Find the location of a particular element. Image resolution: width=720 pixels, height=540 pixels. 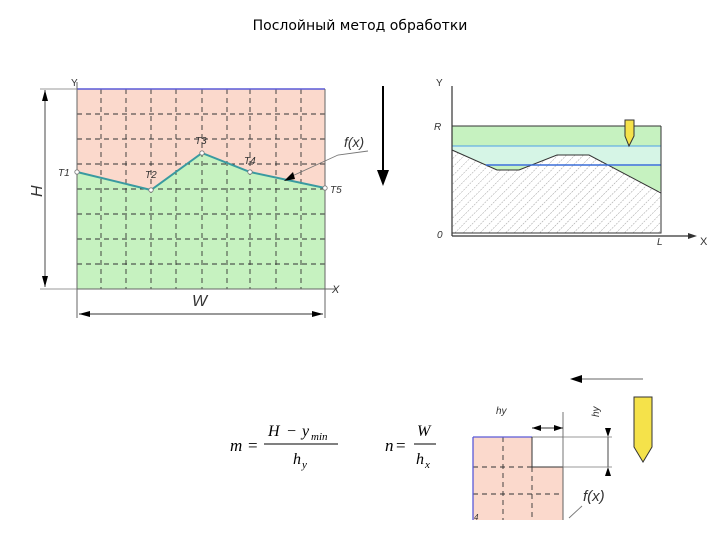

right-l-label: L is located at coordinates (660, 242).